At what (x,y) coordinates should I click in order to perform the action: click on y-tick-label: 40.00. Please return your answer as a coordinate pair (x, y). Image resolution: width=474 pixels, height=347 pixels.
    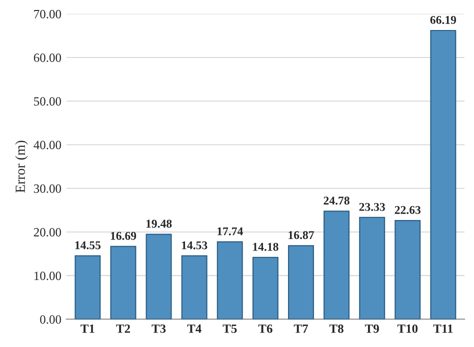
    Looking at the image, I should click on (48, 145).